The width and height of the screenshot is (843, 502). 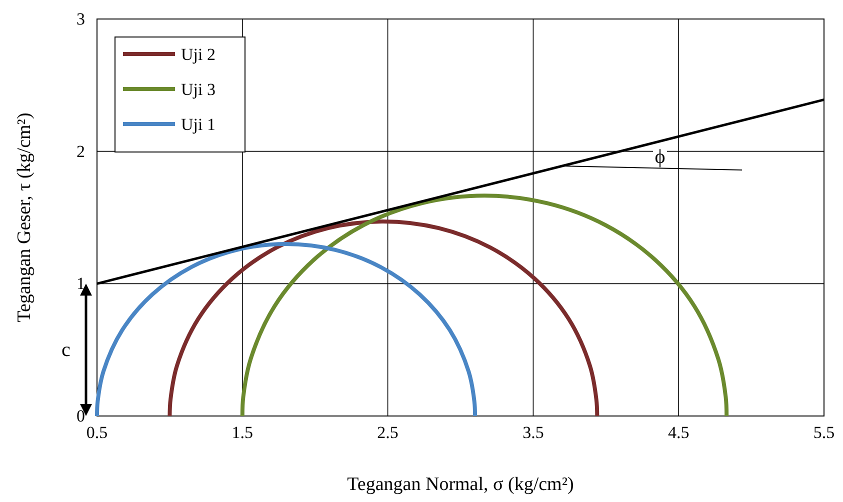 I want to click on legend-label: Uji 3, so click(x=198, y=89).